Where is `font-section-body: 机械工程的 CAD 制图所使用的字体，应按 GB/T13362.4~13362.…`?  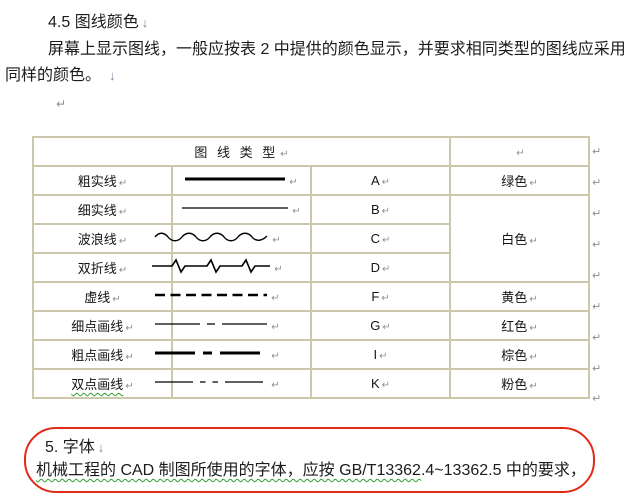
font-section-body: 机械工程的 CAD 制图所使用的字体，应按 GB/T13362.4~13362.… is located at coordinates (311, 471).